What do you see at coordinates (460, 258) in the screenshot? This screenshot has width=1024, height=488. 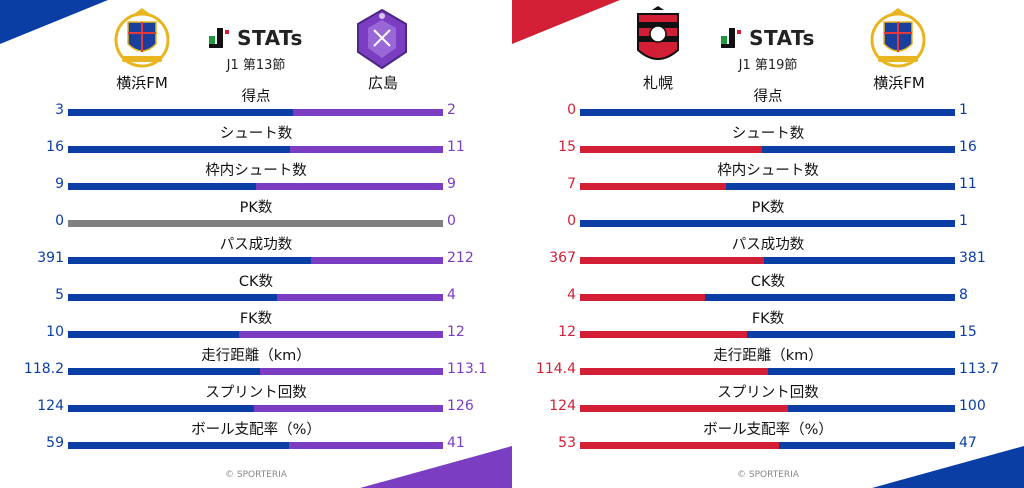 I see `away-stat-value: 212` at bounding box center [460, 258].